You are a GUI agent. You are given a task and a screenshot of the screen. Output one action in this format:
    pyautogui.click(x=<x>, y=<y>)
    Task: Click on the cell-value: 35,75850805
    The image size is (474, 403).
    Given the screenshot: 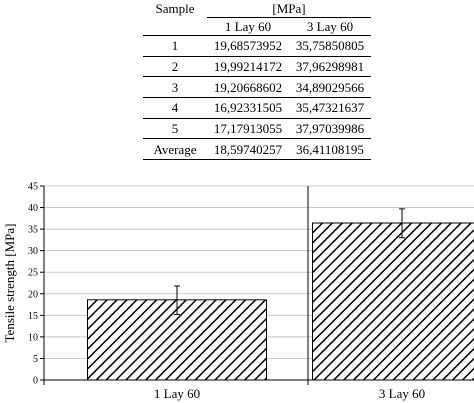 What is the action you would take?
    pyautogui.click(x=330, y=46)
    